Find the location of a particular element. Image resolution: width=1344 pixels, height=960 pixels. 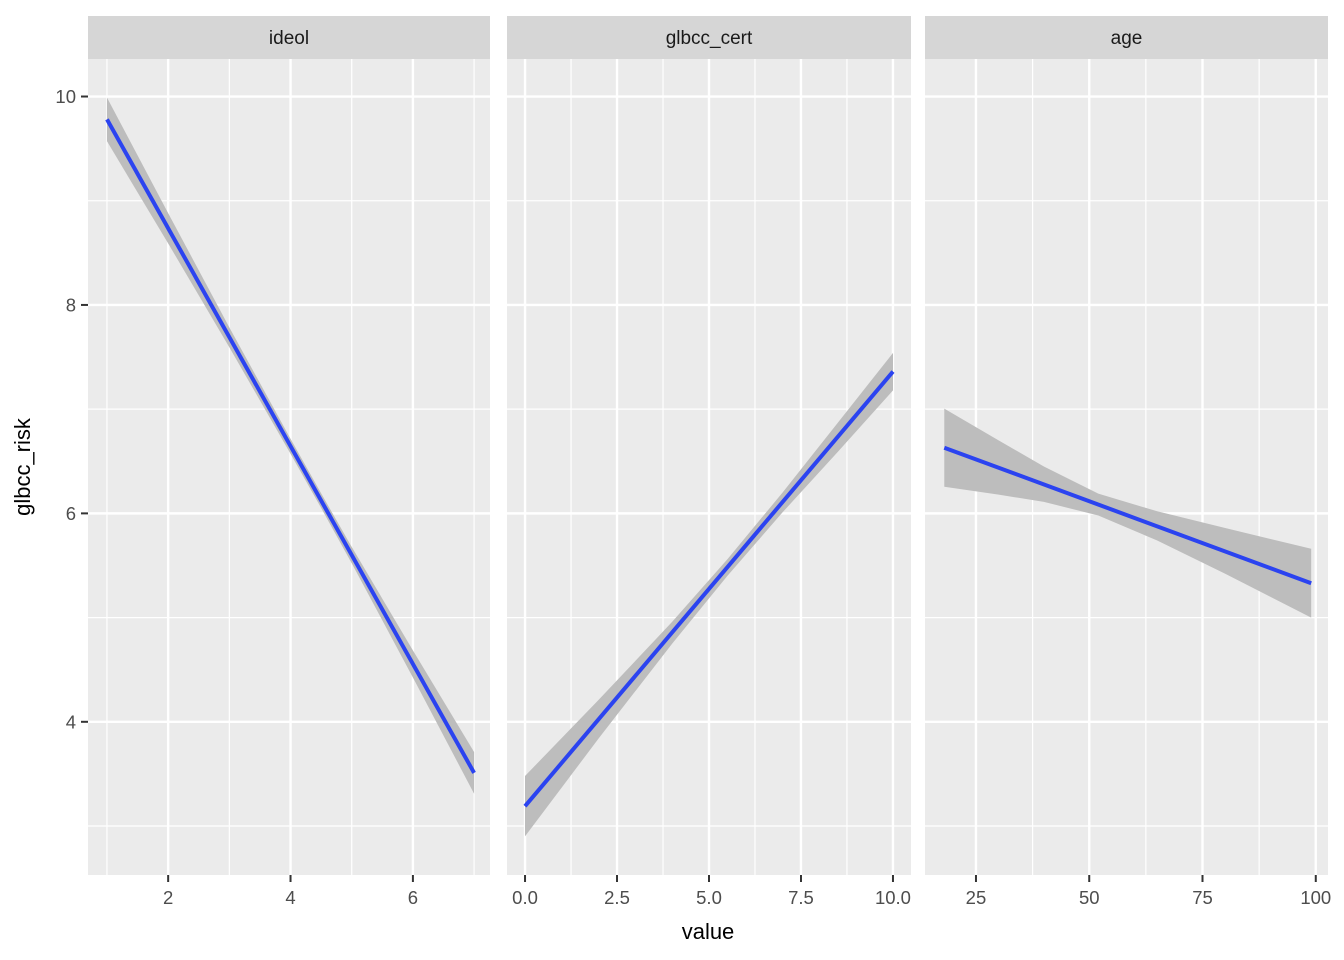

x-tick-label: 7.5 is located at coordinates (801, 897).